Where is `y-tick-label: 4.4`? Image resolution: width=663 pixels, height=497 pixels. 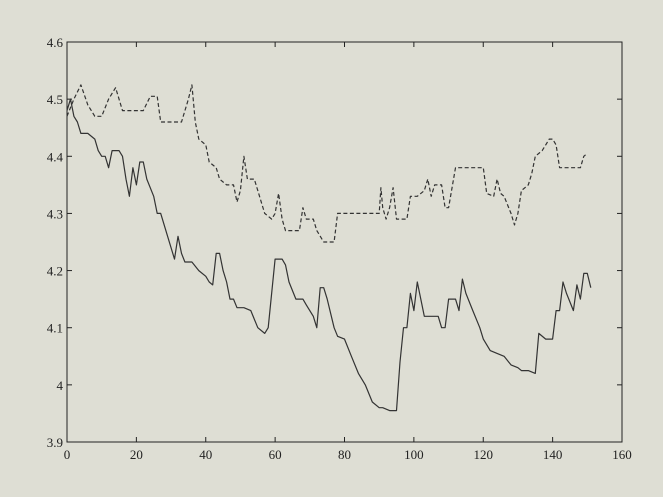
y-tick-label: 4.4 is located at coordinates (55, 156).